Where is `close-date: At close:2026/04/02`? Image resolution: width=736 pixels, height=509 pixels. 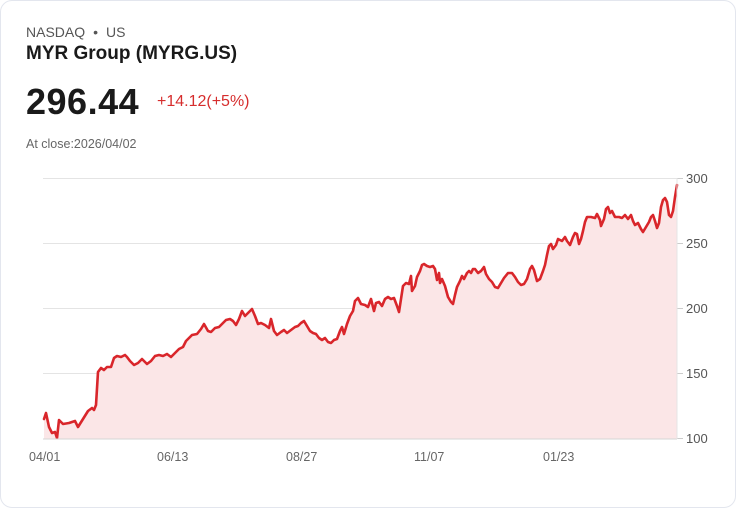 close-date: At close:2026/04/02 is located at coordinates (81, 144).